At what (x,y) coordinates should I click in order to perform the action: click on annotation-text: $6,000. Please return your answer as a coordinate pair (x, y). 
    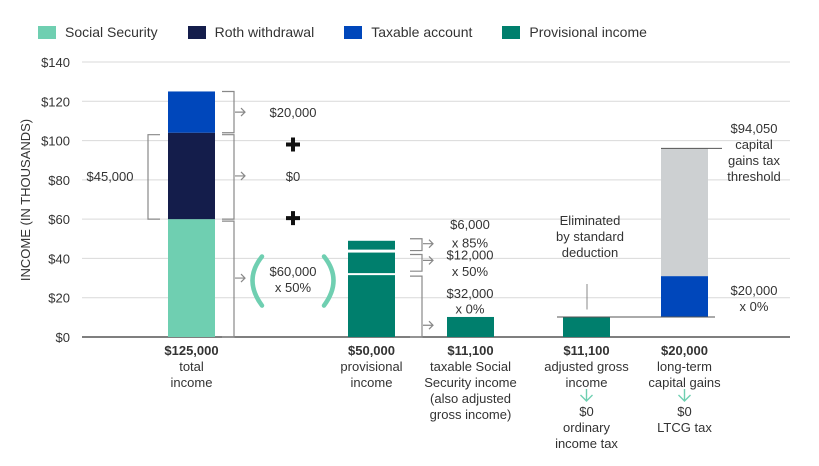
    Looking at the image, I should click on (470, 224).